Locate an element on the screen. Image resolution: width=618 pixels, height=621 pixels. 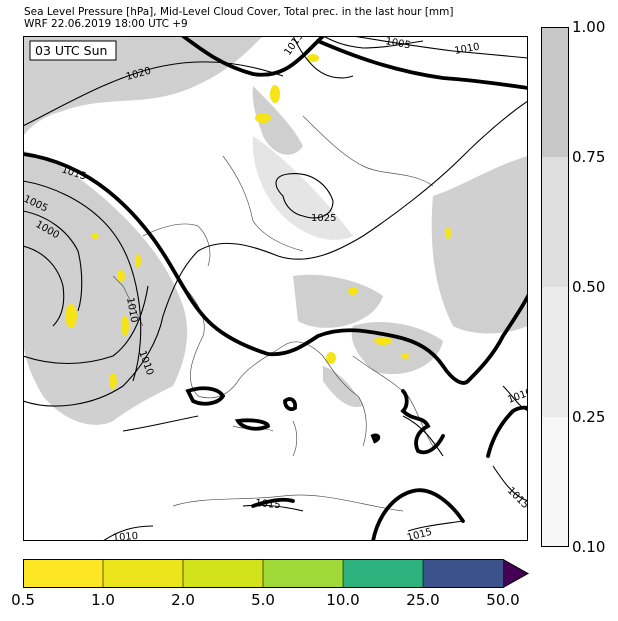
cloud-cover-colorbar is located at coordinates (555, 287).